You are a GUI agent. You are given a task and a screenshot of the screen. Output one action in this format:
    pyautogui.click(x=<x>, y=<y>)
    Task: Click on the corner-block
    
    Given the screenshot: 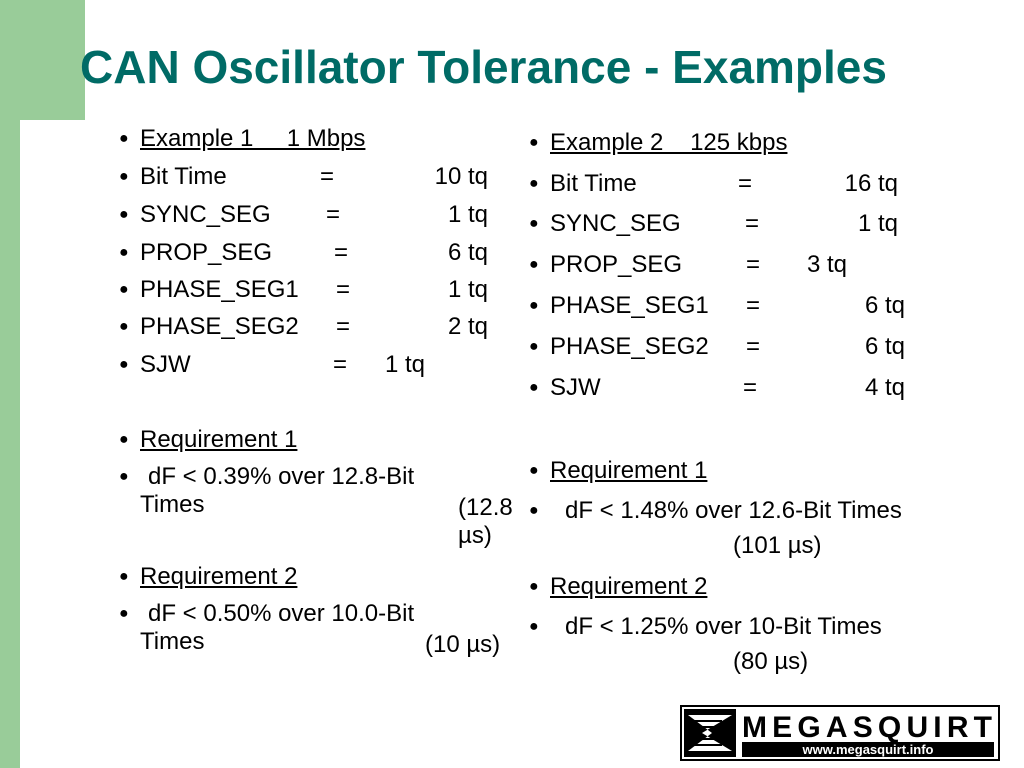 What is the action you would take?
    pyautogui.click(x=42, y=60)
    